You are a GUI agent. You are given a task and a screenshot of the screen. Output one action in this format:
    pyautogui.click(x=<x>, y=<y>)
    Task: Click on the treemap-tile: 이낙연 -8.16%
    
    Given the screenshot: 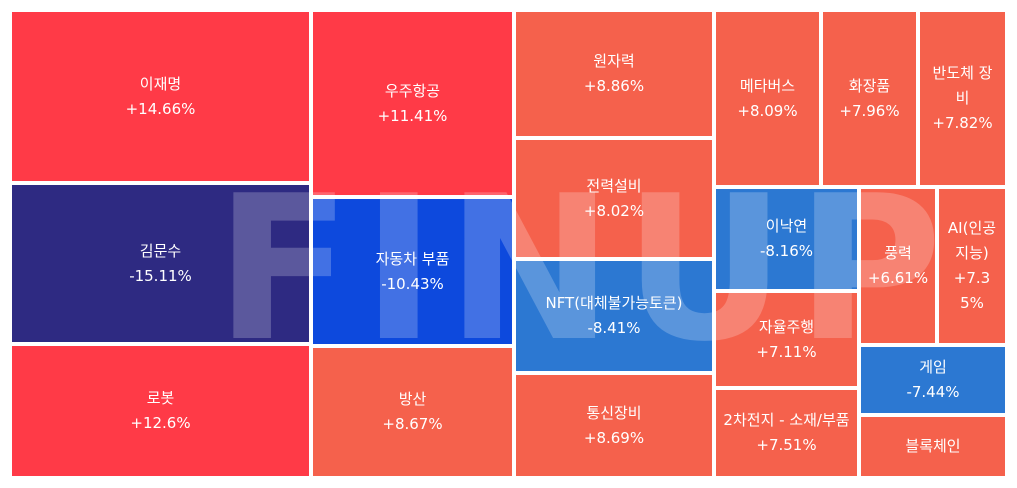 What is the action you would take?
    pyautogui.click(x=786, y=239)
    